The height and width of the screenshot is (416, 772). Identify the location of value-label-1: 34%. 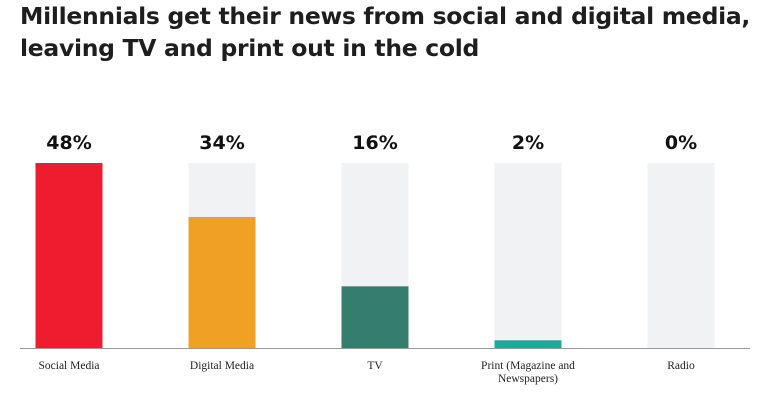
(221, 143).